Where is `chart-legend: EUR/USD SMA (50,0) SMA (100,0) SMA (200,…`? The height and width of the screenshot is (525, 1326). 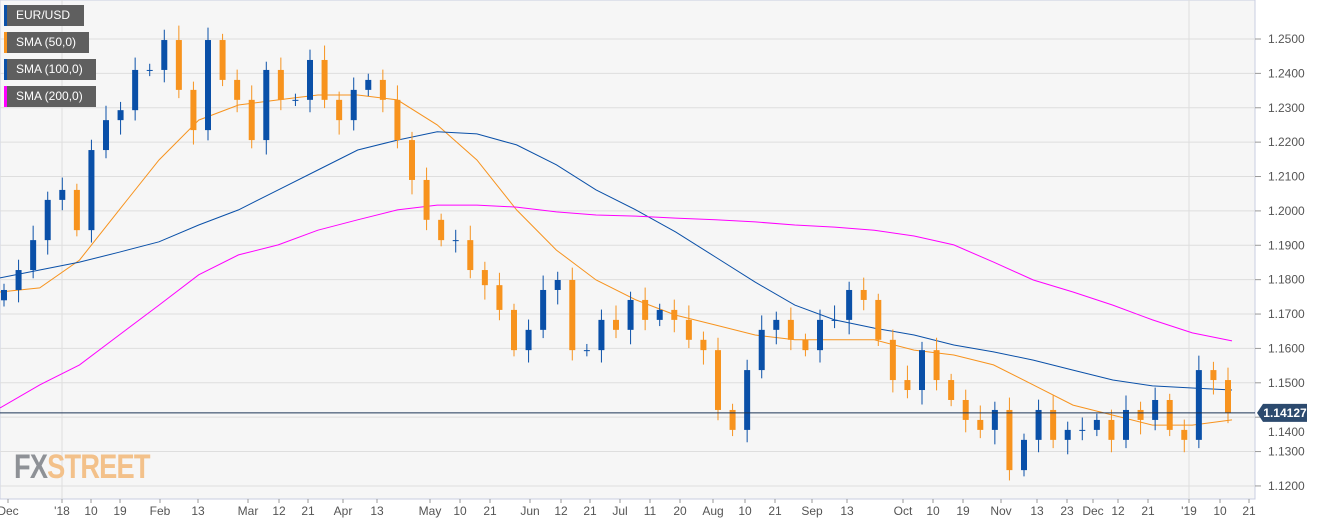
chart-legend: EUR/USD SMA (50,0) SMA (100,0) SMA (200,… is located at coordinates (50, 59).